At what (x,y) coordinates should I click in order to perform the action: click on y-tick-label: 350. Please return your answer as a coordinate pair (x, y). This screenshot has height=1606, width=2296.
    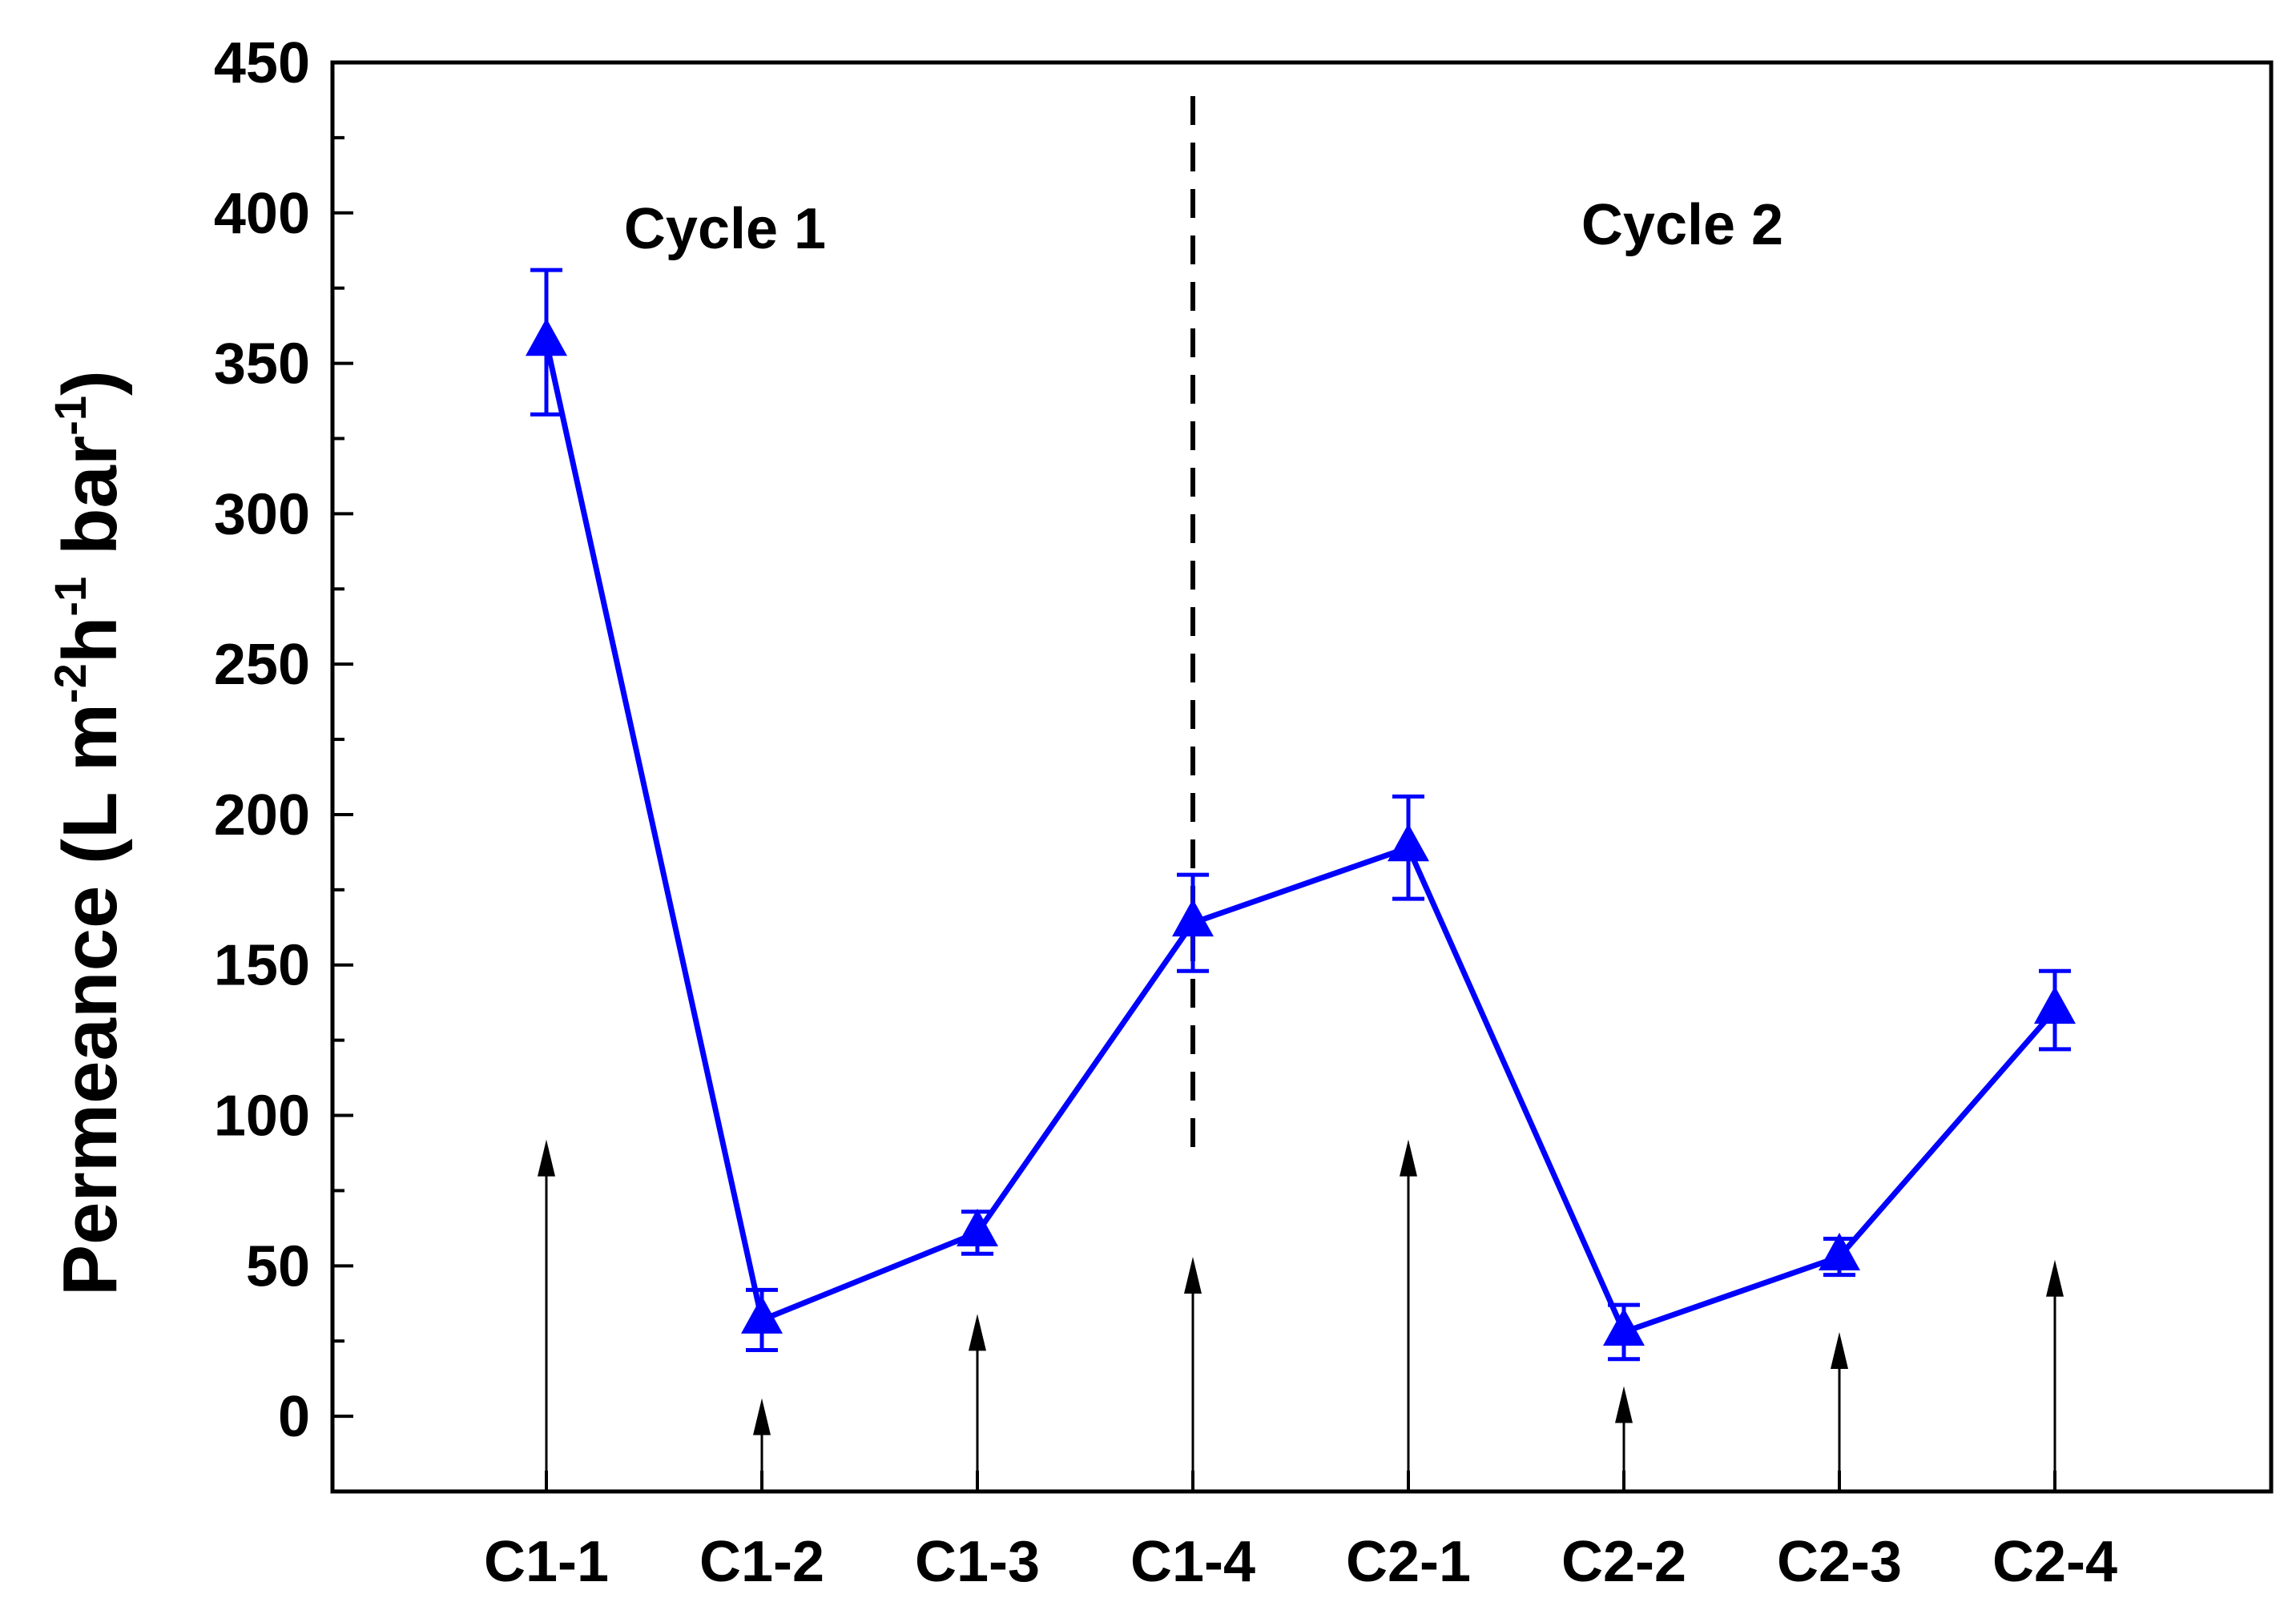
    Looking at the image, I should click on (262, 364).